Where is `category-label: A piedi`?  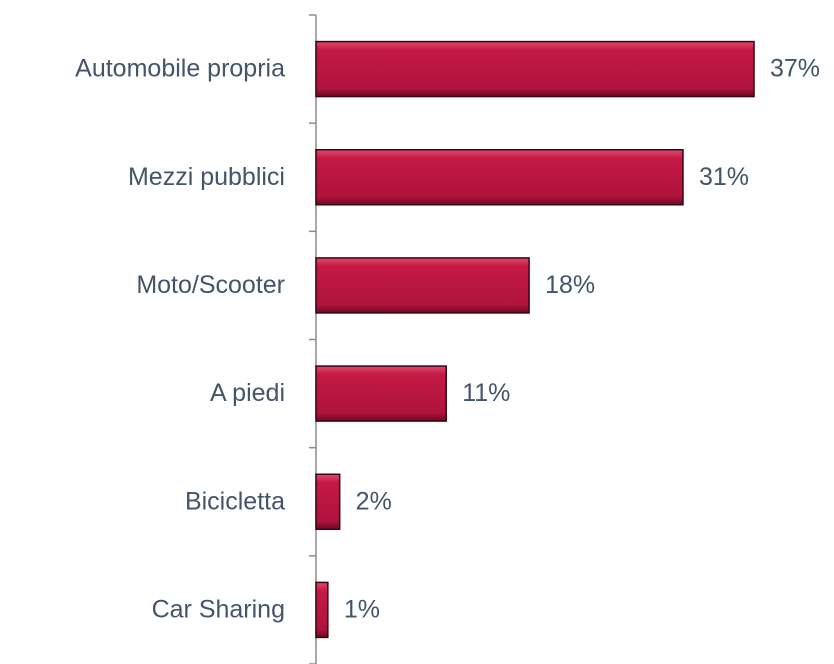 category-label: A piedi is located at coordinates (247, 393).